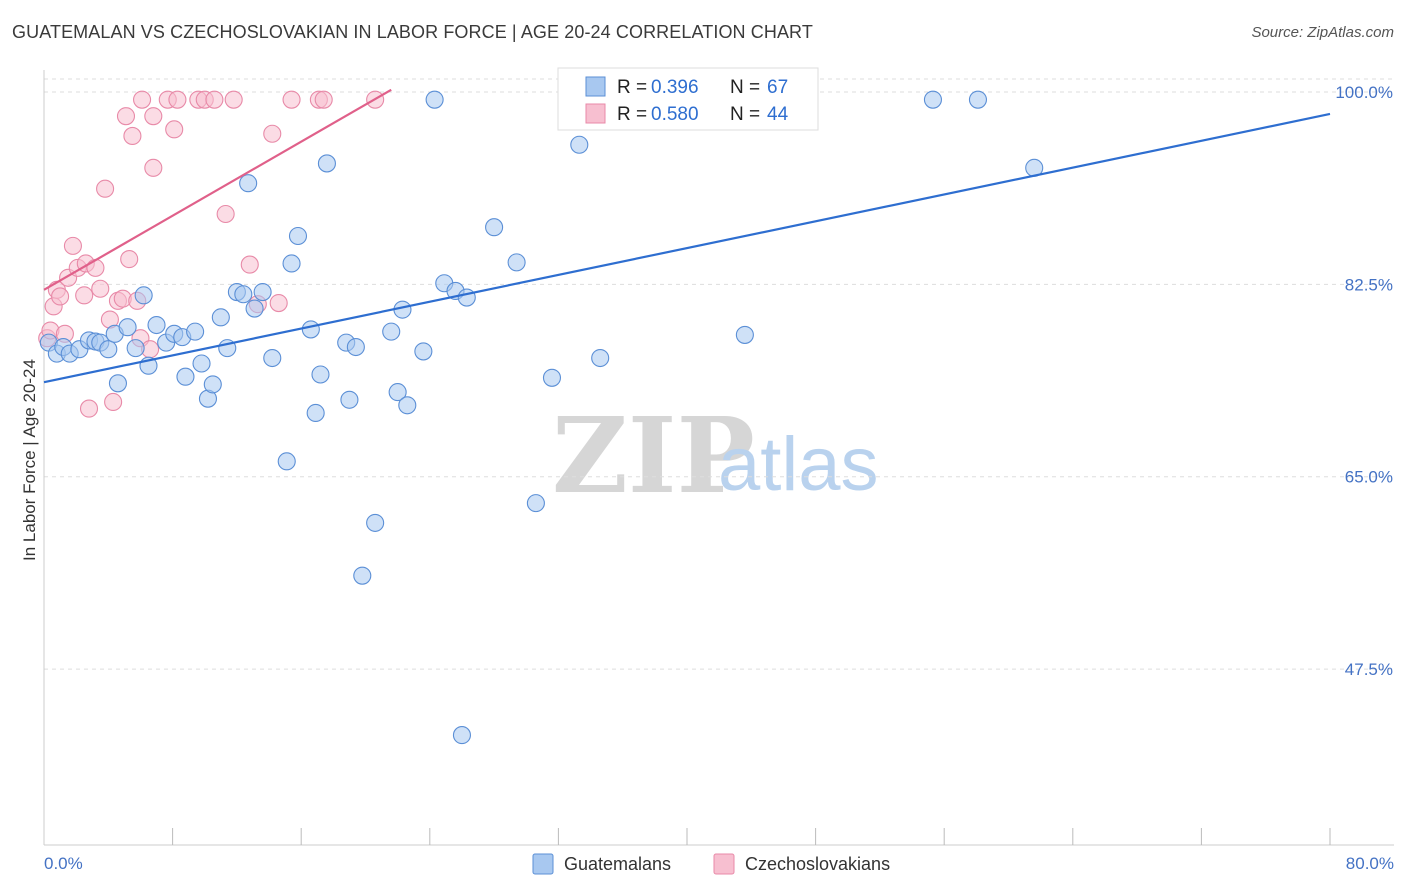 The height and width of the screenshot is (892, 1406). I want to click on czechoslovakians-points, so click(211, 254).